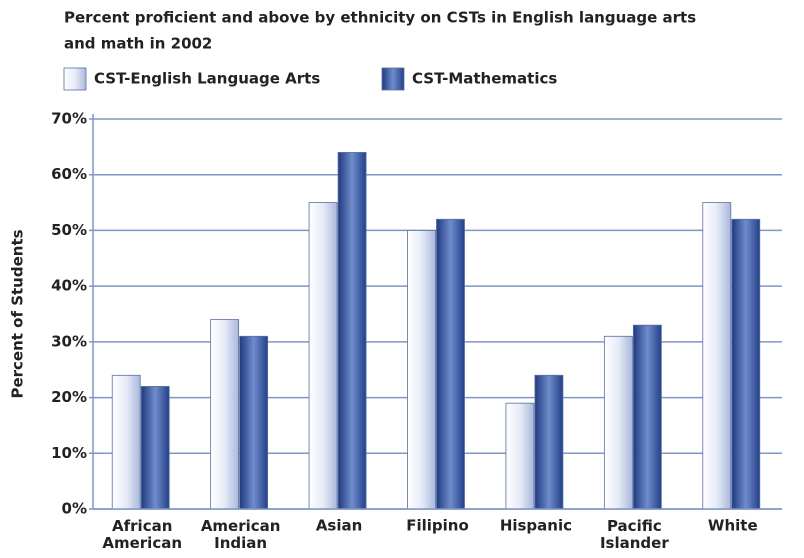 The height and width of the screenshot is (558, 804). What do you see at coordinates (484, 79) in the screenshot?
I see `legend-label: CST-Mathematics` at bounding box center [484, 79].